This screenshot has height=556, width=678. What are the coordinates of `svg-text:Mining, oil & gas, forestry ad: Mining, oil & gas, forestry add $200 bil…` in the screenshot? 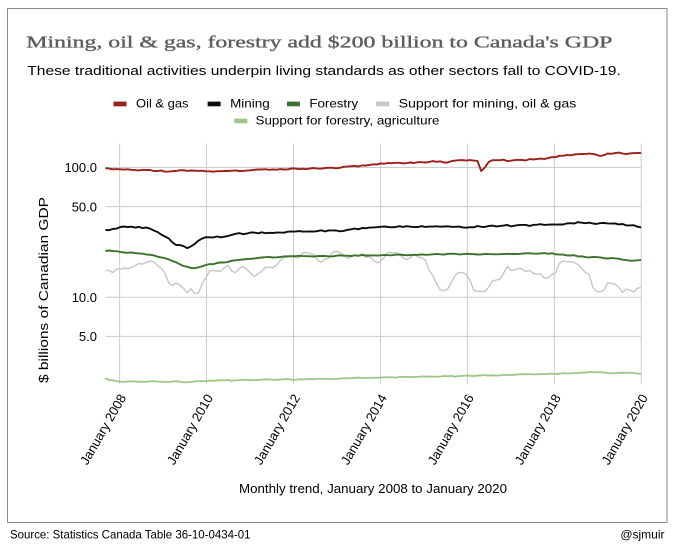 It's located at (319, 42).